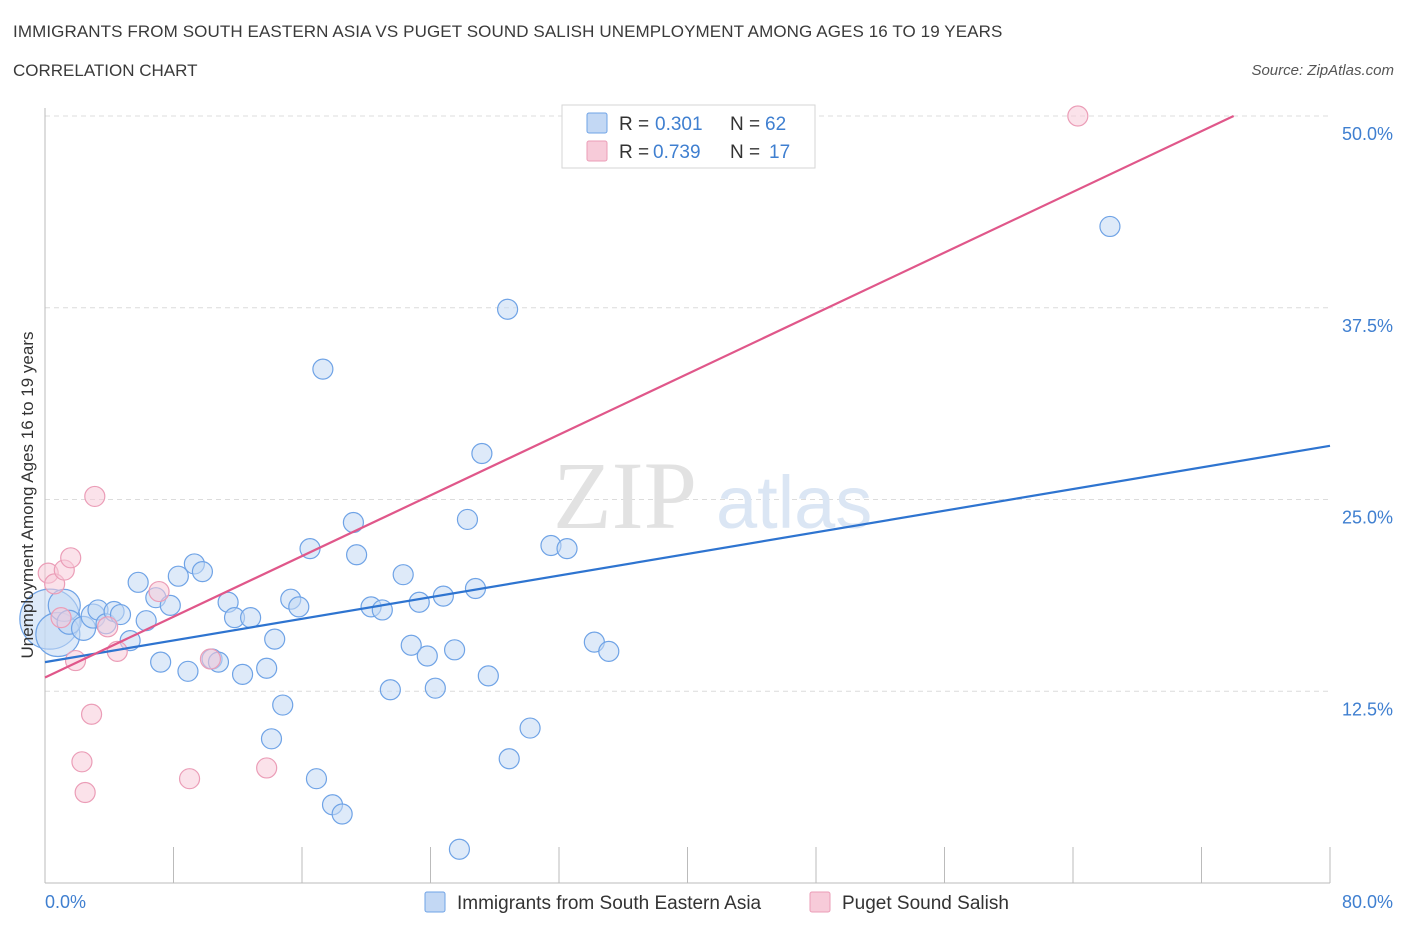  What do you see at coordinates (745, 152) in the screenshot?
I see `legend-n-label-2: N =` at bounding box center [745, 152].